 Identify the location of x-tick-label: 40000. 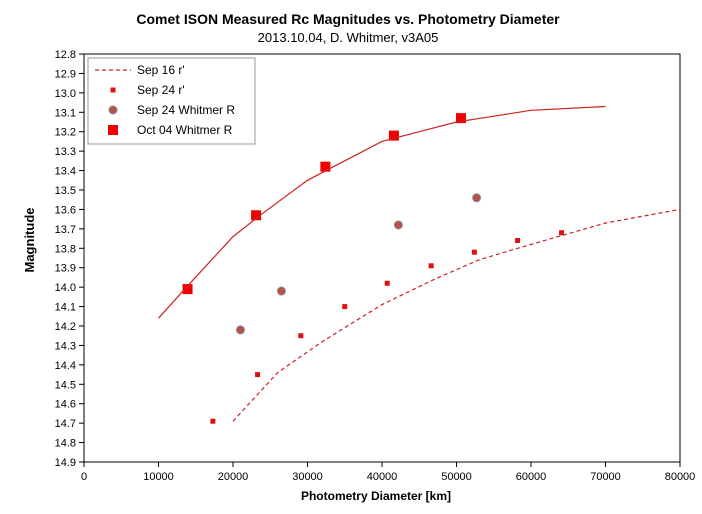
(382, 477).